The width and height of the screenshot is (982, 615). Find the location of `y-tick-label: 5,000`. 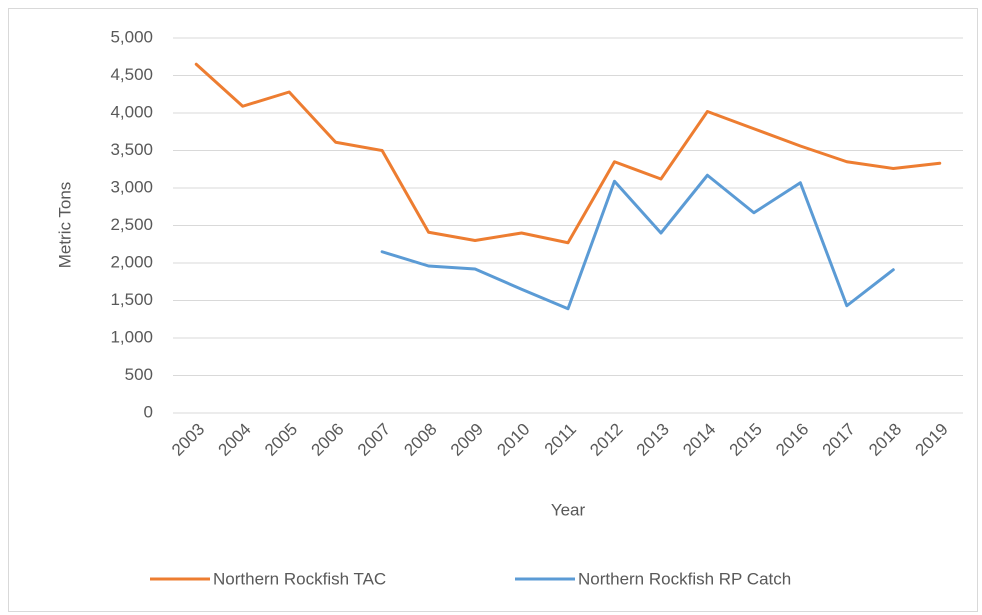

y-tick-label: 5,000 is located at coordinates (131, 36).